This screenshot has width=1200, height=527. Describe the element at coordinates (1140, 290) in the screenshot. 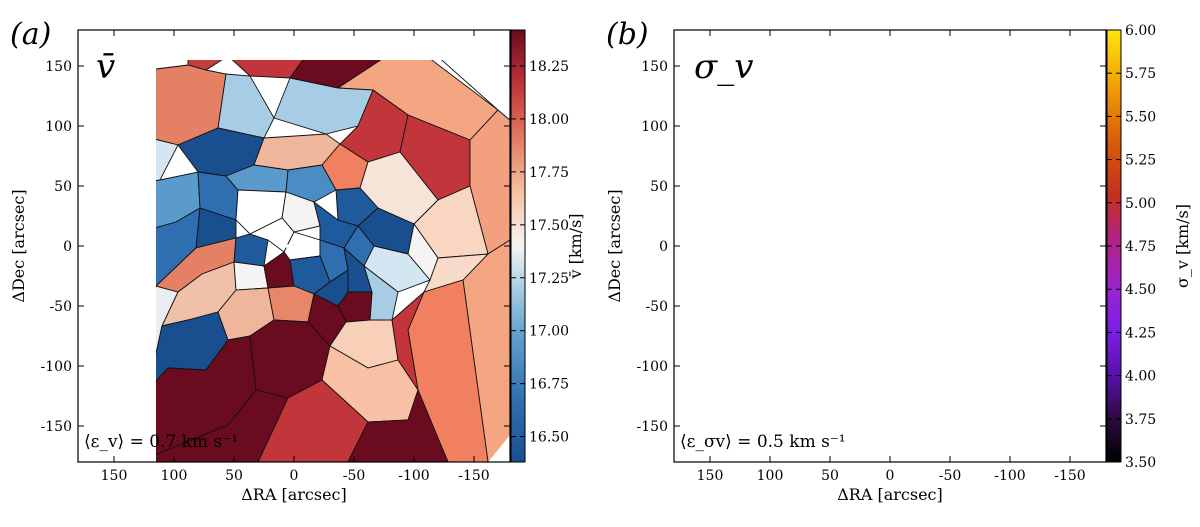

I see `panel-b-colorbar-tick-label: 4.50` at that location.